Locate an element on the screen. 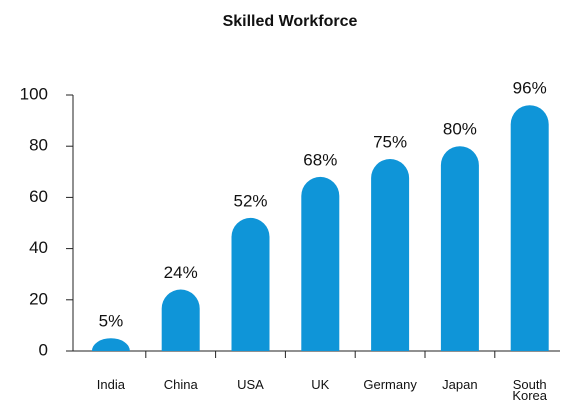 This screenshot has height=405, width=562. x-tick-label: UK is located at coordinates (320, 384).